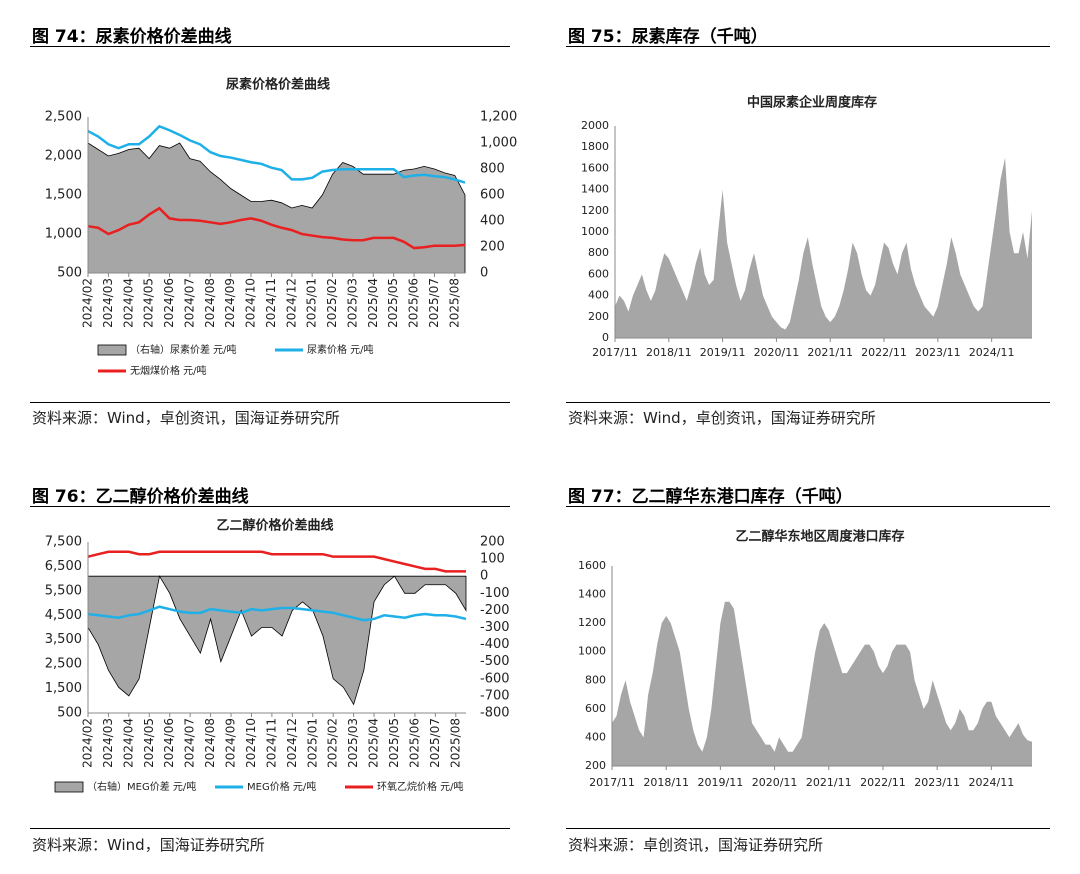 This screenshot has width=1080, height=874. I want to click on y-tick-label: 1600, so click(592, 565).